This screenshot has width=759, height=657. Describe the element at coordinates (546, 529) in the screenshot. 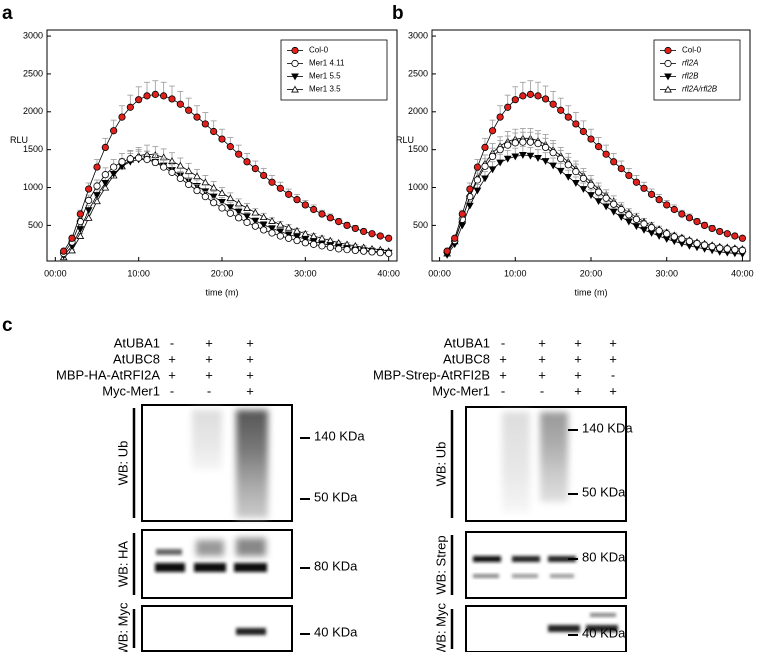

I see `blot-right` at that location.